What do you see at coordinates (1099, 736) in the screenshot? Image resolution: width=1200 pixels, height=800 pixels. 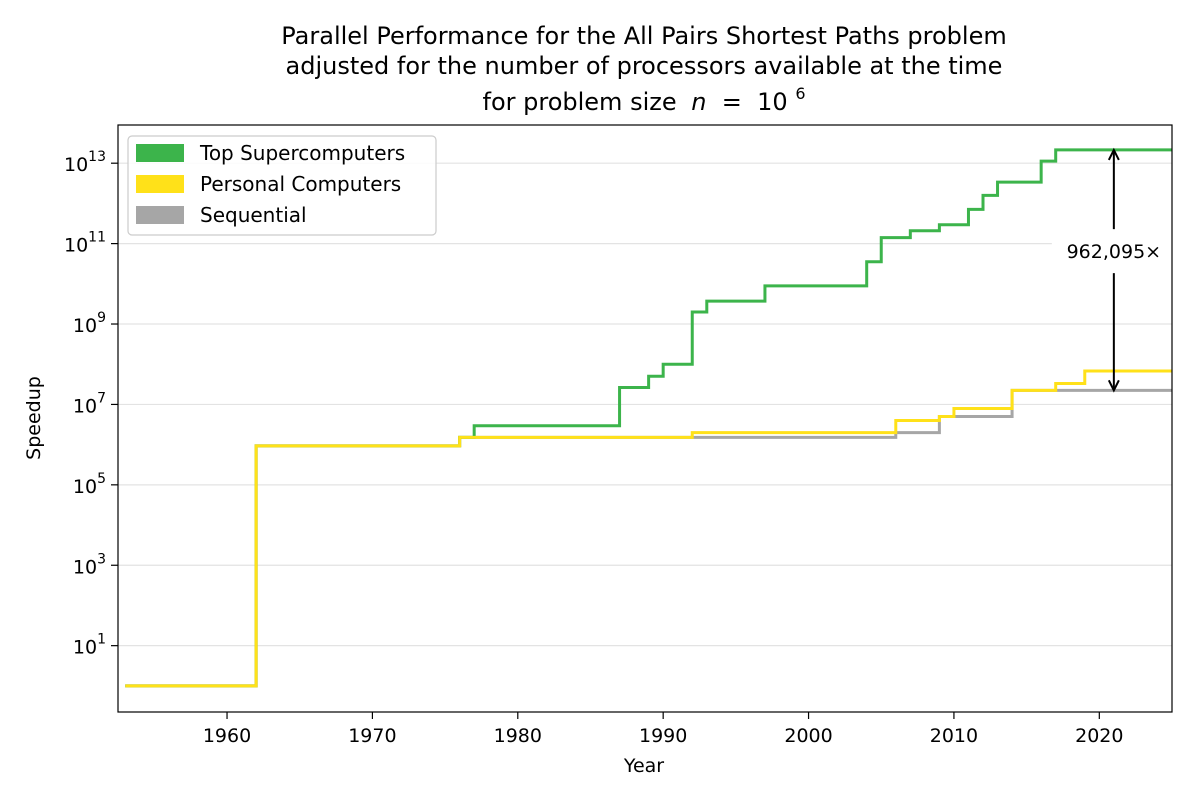 I see `x-tick-label-2020: 2020` at bounding box center [1099, 736].